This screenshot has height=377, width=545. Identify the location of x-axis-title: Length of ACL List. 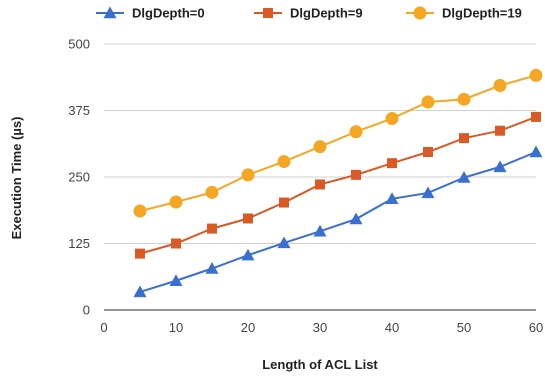
(320, 364).